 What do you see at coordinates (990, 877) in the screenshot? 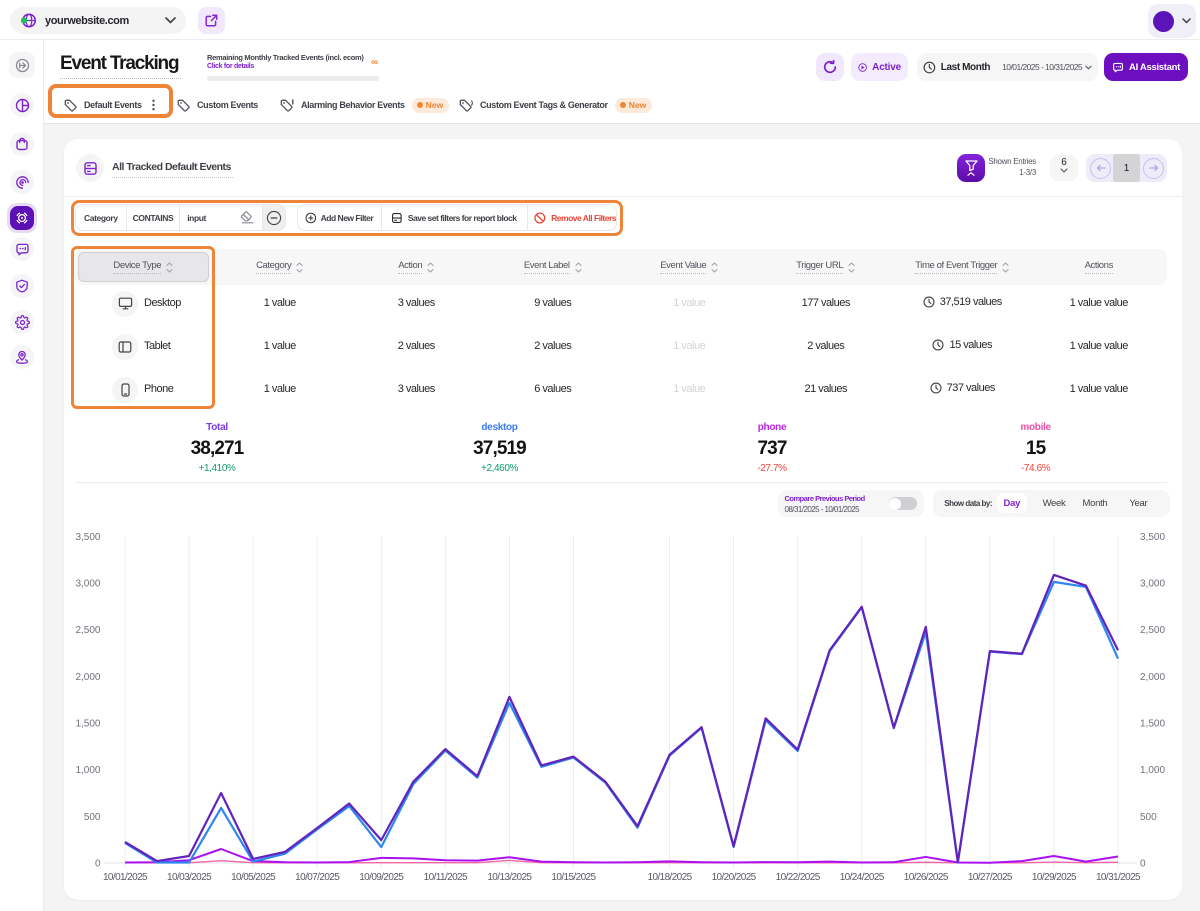
I see `svg-text: 10/27/2025` at bounding box center [990, 877].